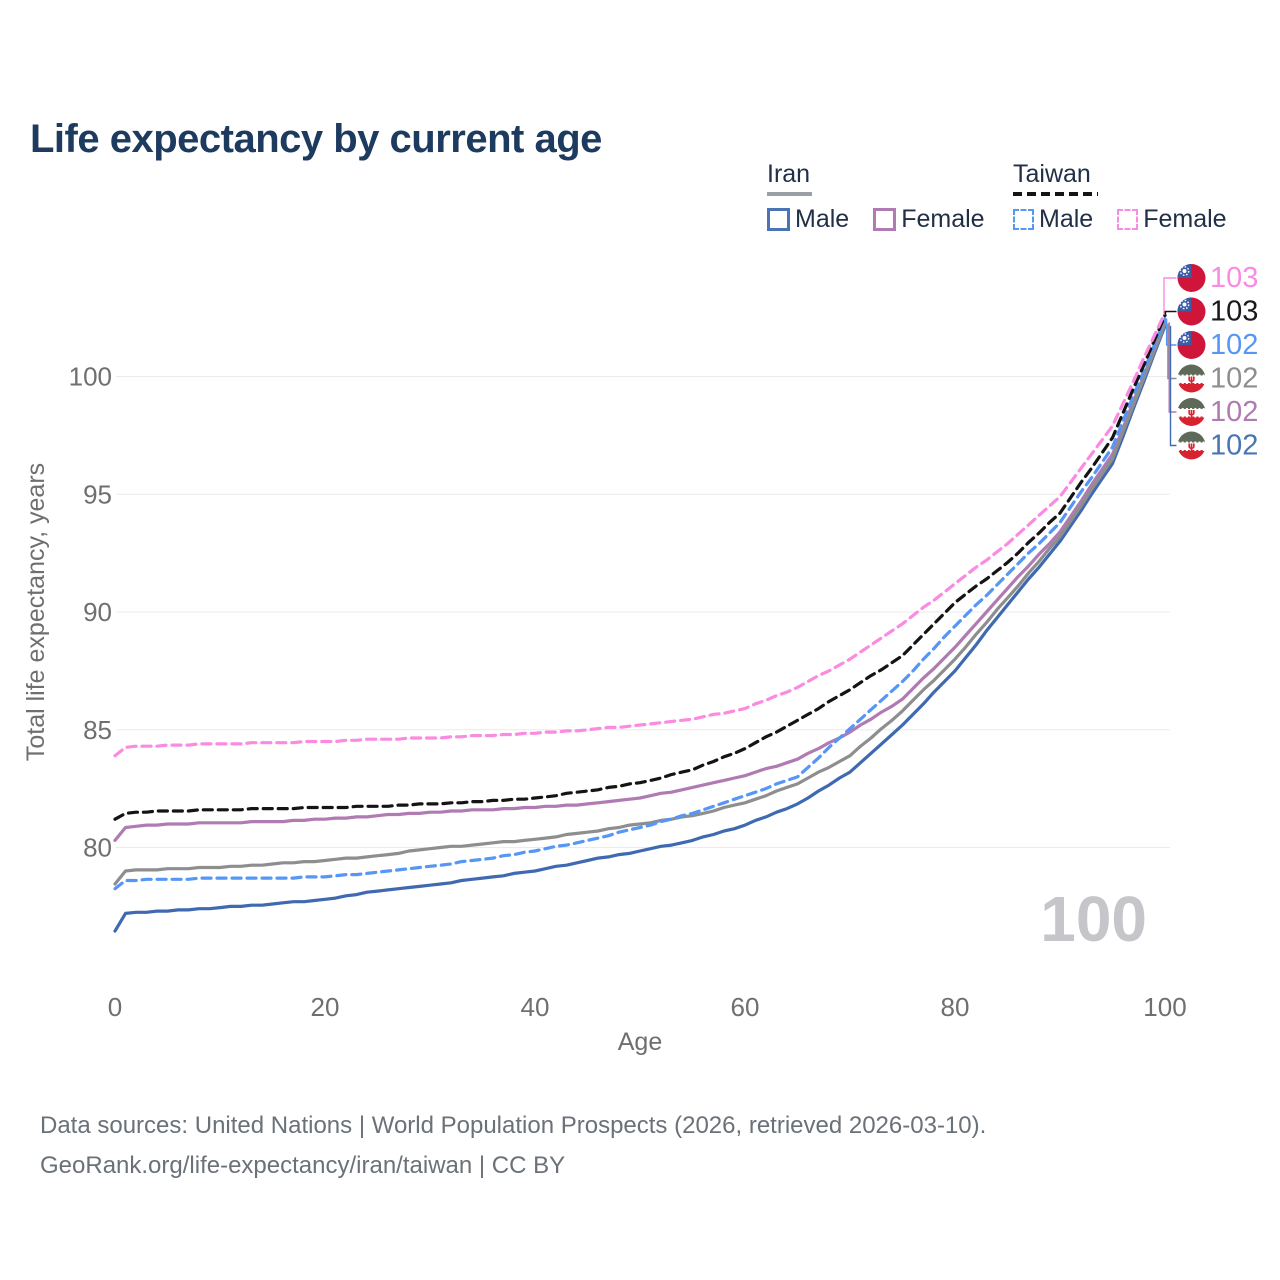 This screenshot has width=1280, height=1280. I want to click on y-tick-100: 100, so click(90, 377).